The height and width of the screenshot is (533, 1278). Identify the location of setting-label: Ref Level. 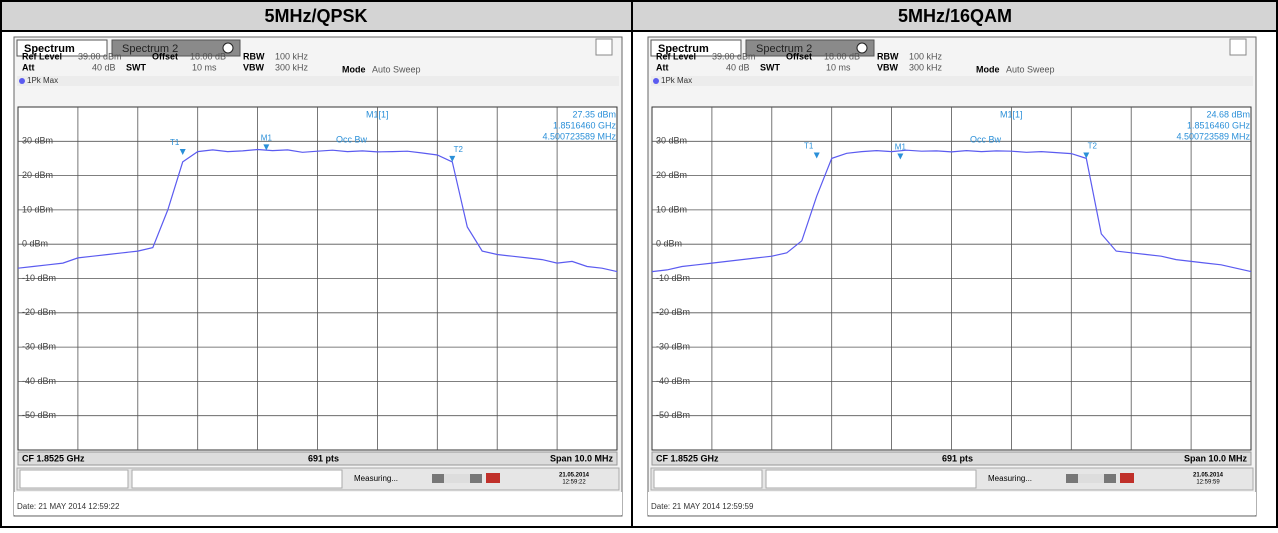
(676, 56).